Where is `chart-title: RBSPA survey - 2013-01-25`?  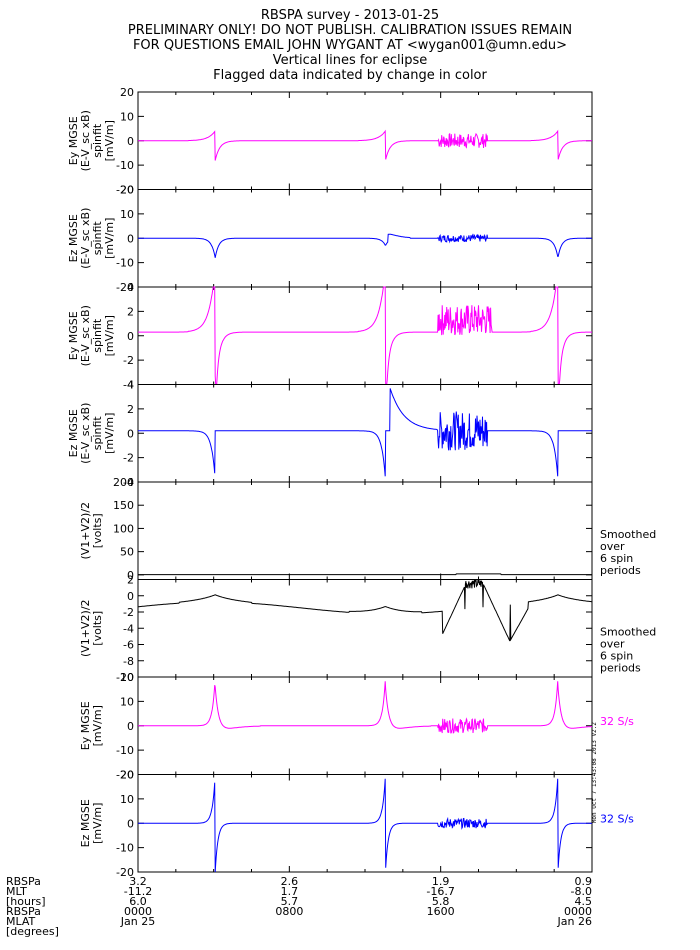 chart-title: RBSPA survey - 2013-01-25 is located at coordinates (350, 15).